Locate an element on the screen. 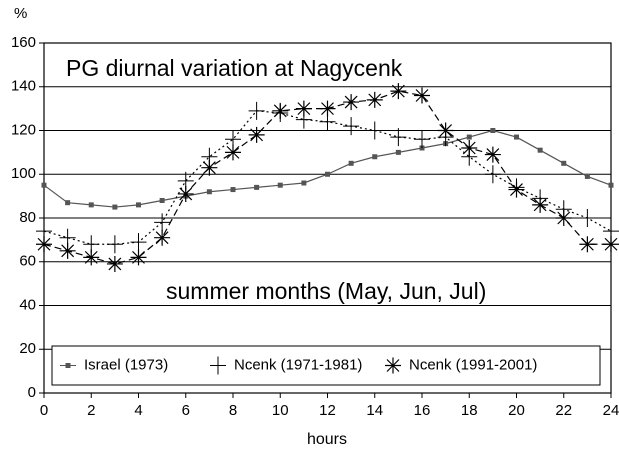 The width and height of the screenshot is (619, 459). x-tick-label: 16 is located at coordinates (422, 410).